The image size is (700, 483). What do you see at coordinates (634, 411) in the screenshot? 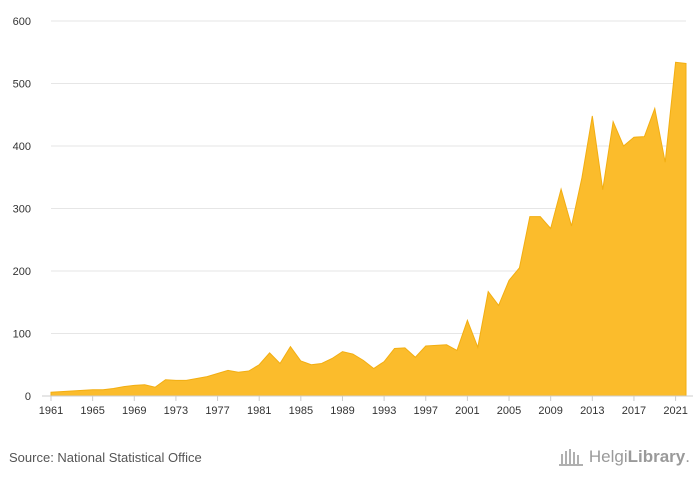
I see `x-tick-label: 2017` at bounding box center [634, 411].